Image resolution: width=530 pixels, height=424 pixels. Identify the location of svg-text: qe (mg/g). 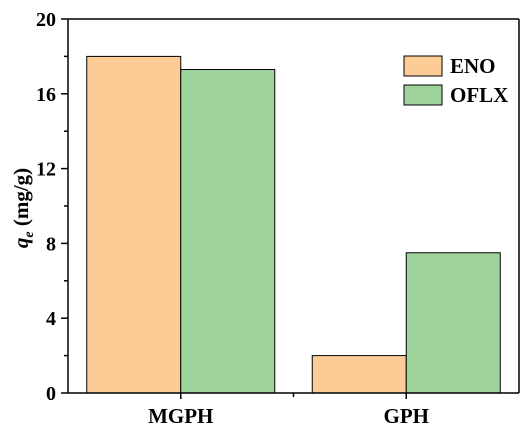
(23, 208).